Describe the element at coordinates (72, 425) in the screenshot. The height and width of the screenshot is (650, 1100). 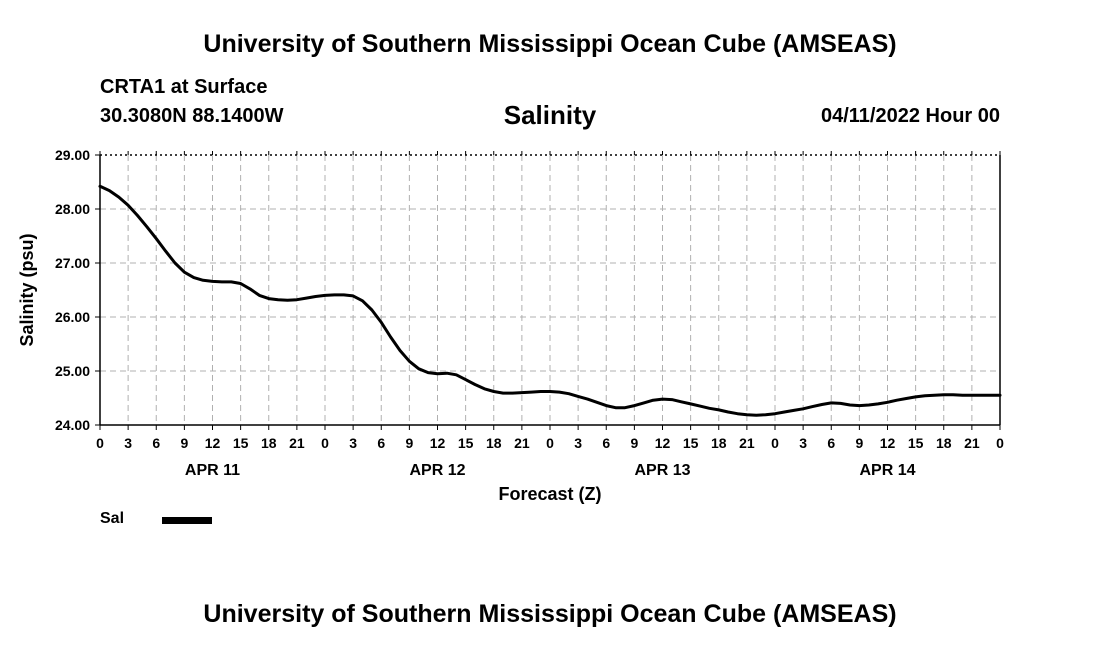
I see `y-tick-label: 24.00` at that location.